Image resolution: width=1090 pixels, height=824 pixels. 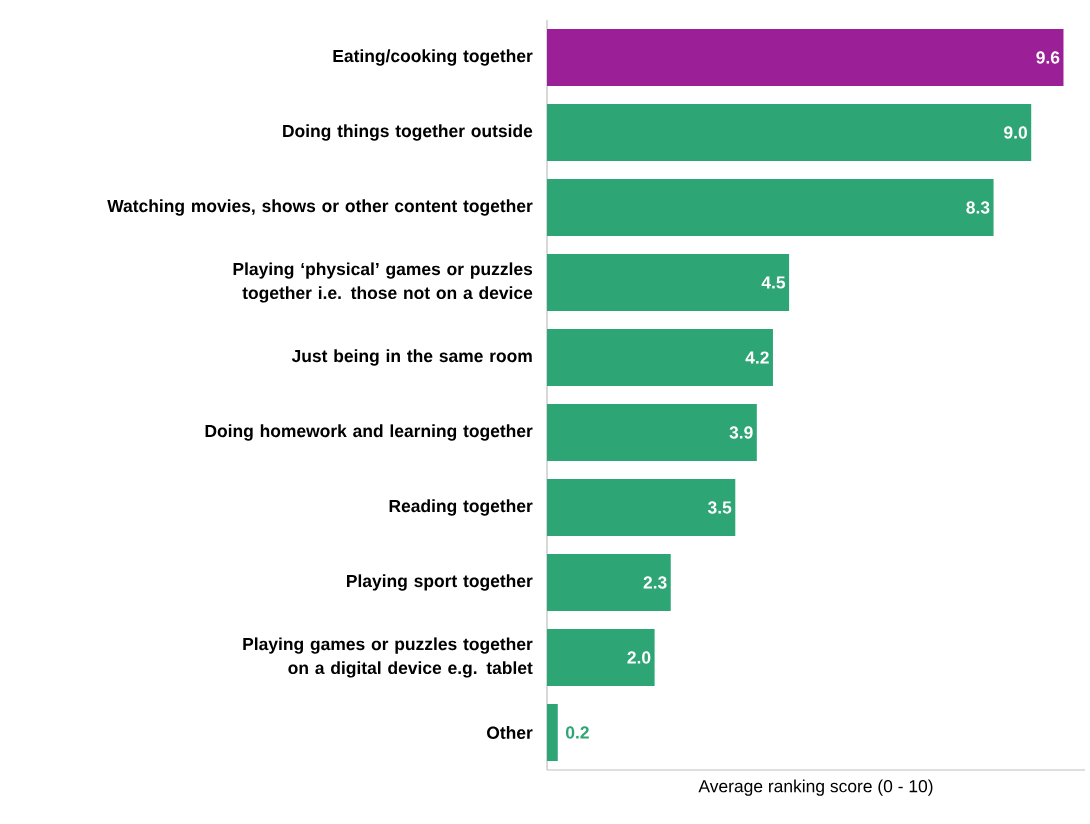 I want to click on y-tick-label: Watching movies, shows or other content together, so click(x=320, y=207).